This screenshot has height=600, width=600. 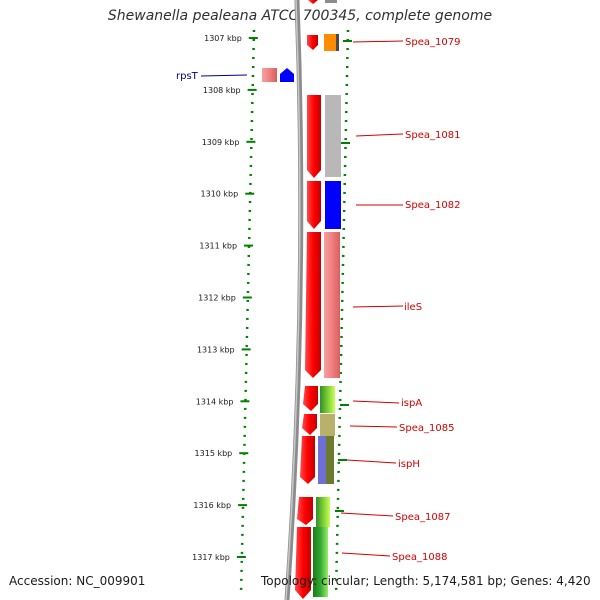 I want to click on gene-arrow-red-iles, so click(x=313, y=305).